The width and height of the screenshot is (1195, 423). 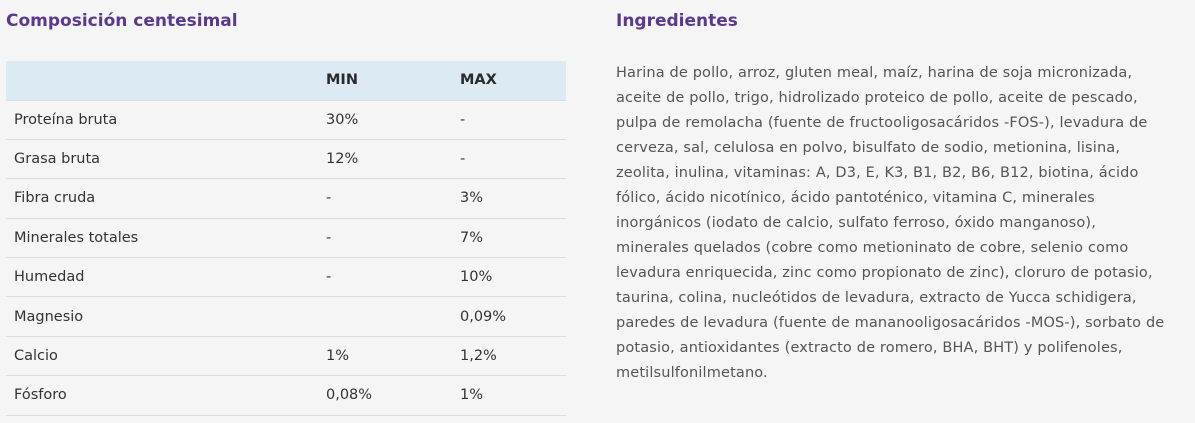 I want to click on table-row: Fibra cruda - 3%, so click(x=286, y=198).